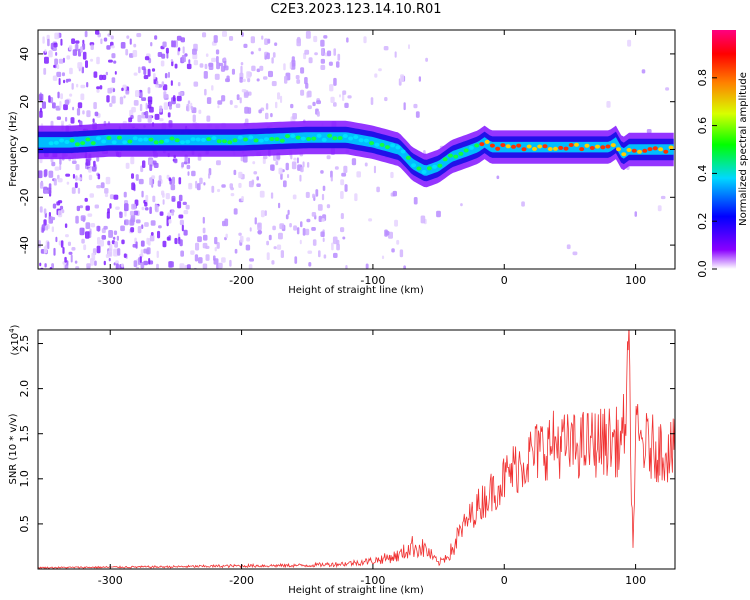 This screenshot has height=600, width=750. I want to click on colorbar-tick-label: 0.2, so click(702, 221).